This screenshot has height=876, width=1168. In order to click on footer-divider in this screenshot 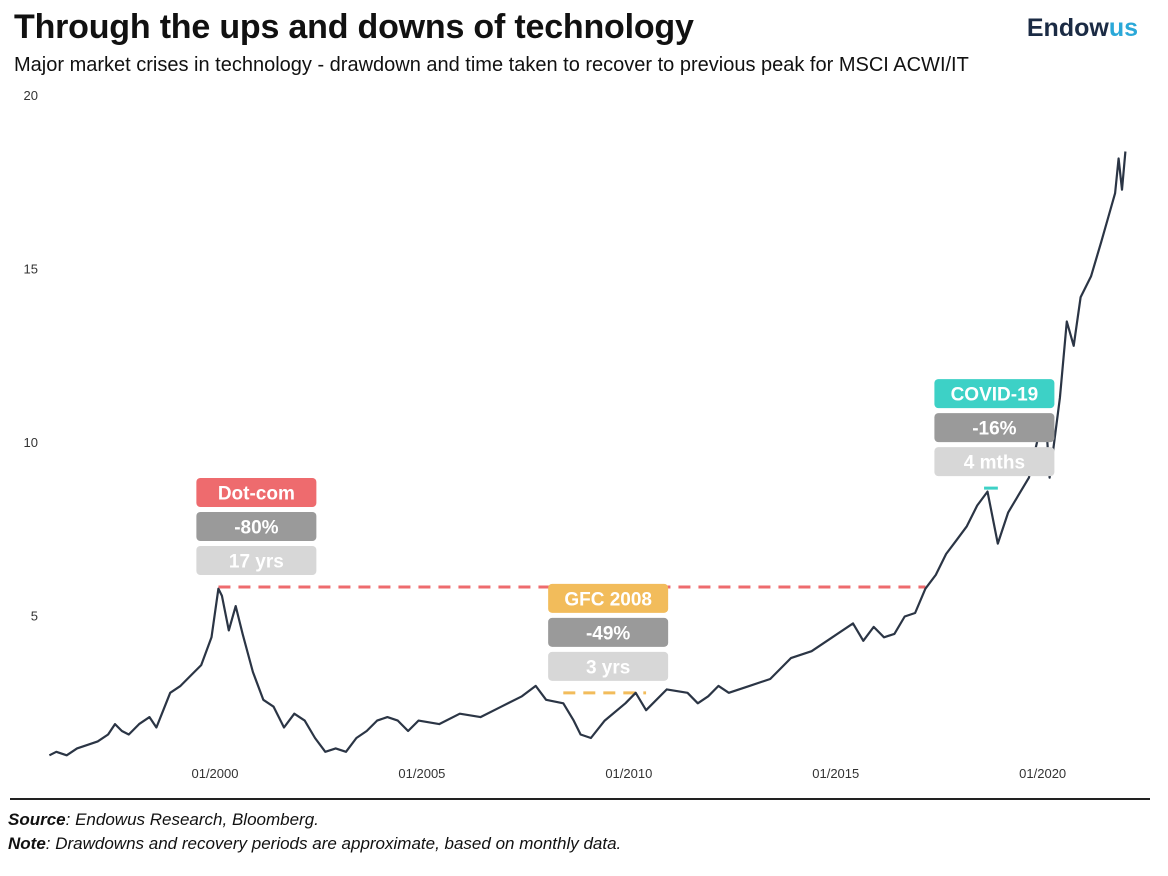, I will do `click(580, 799)`.